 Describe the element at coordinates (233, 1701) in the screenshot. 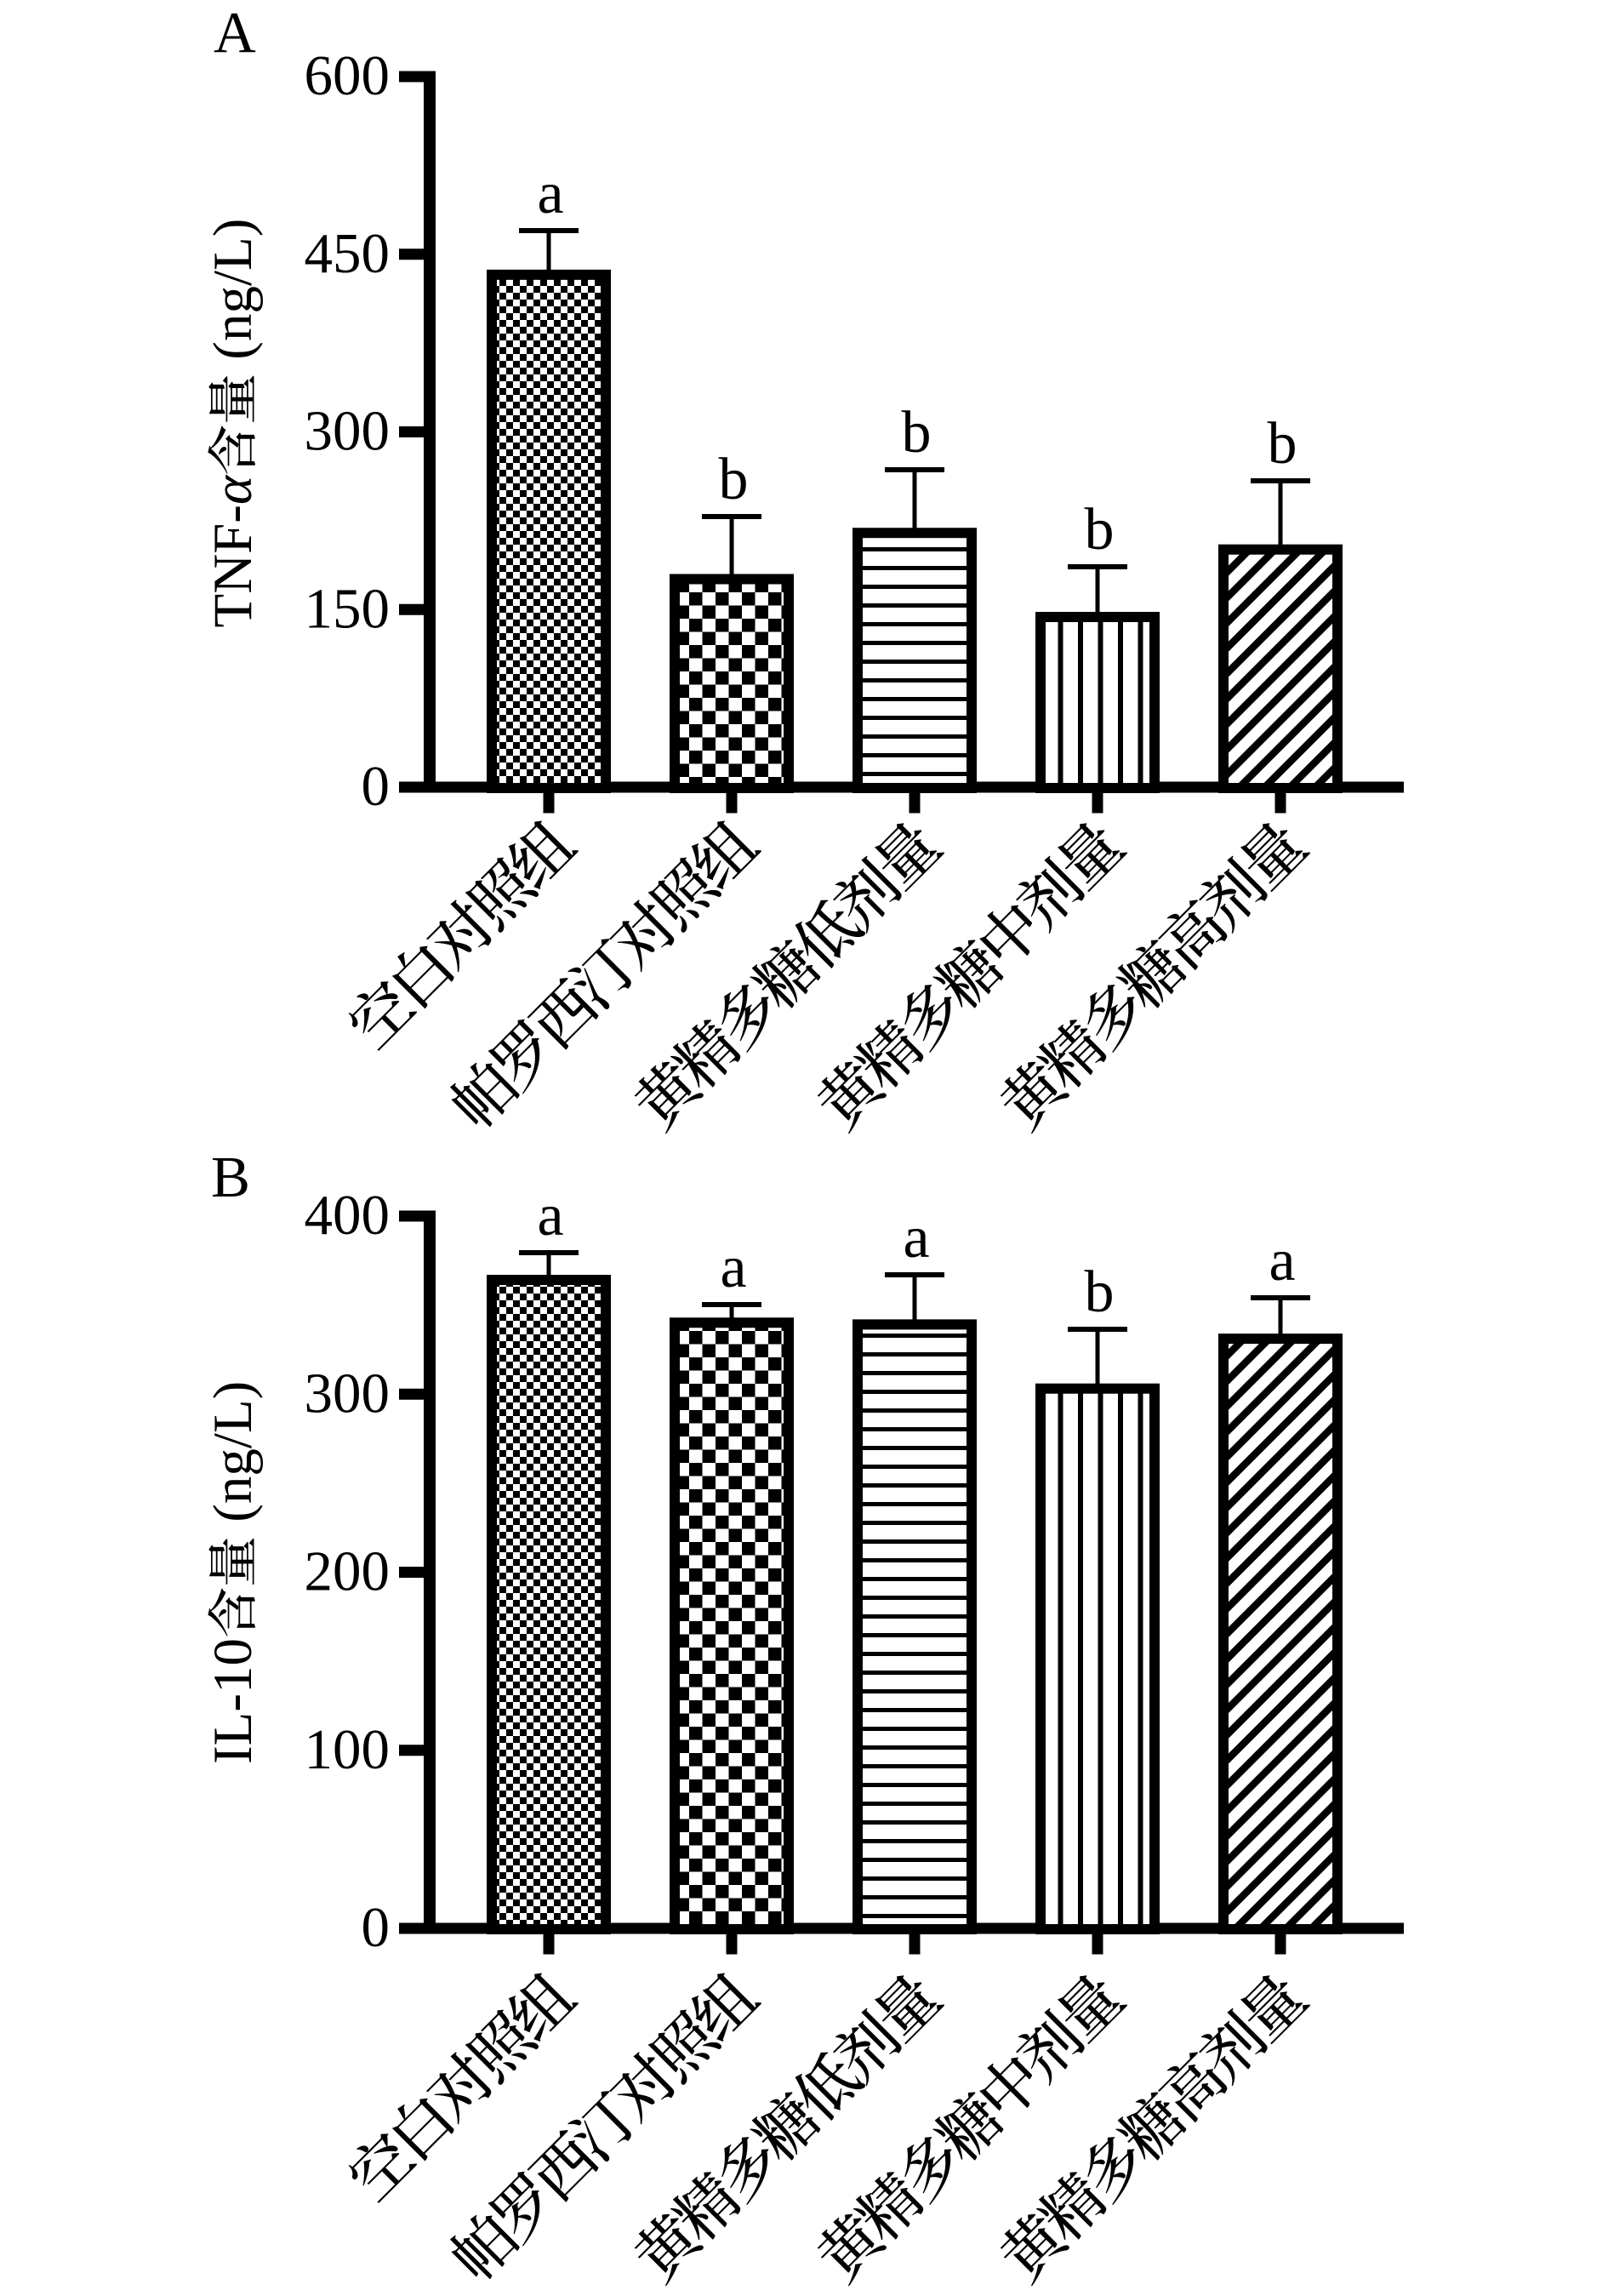

I see `svg-text: IL-10` at that location.